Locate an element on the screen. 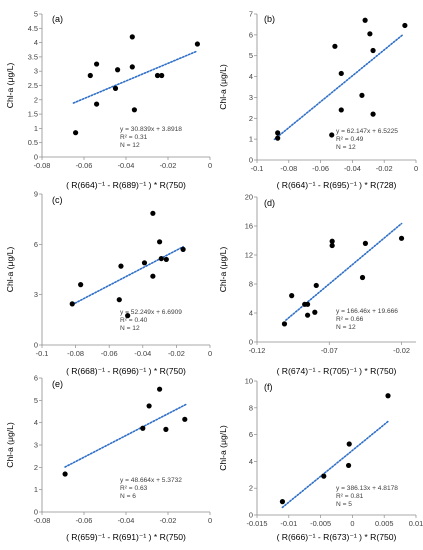 The height and width of the screenshot is (550, 423). x-tick-label: -0.02 is located at coordinates (168, 165).